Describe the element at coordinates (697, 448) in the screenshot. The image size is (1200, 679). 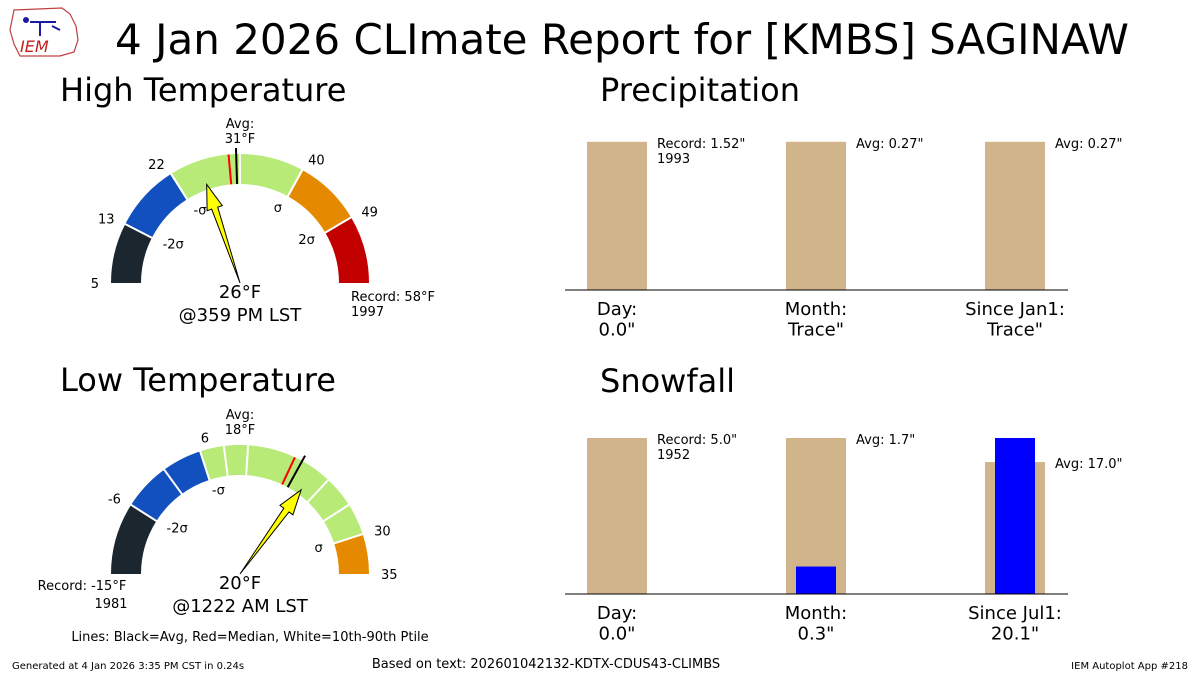
I see `bar-annotation: Record: 5.0" 1952` at that location.